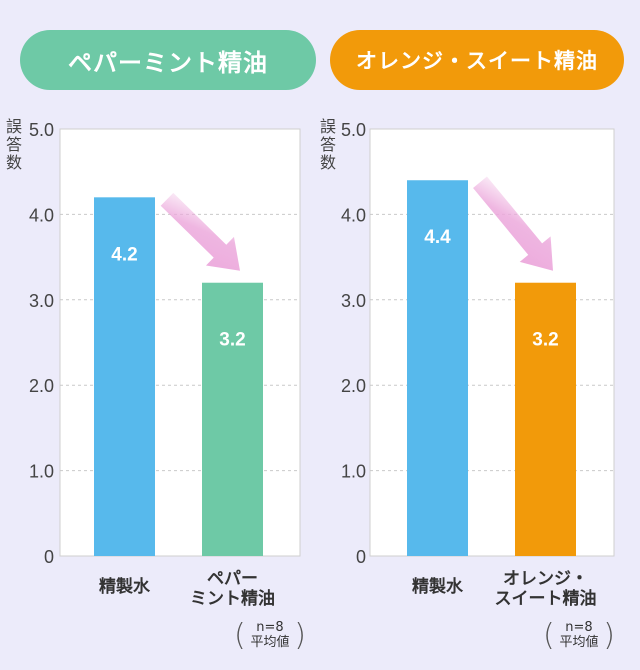 The image size is (640, 670). I want to click on note-orange: ( n=8 平均値 ), so click(579, 635).